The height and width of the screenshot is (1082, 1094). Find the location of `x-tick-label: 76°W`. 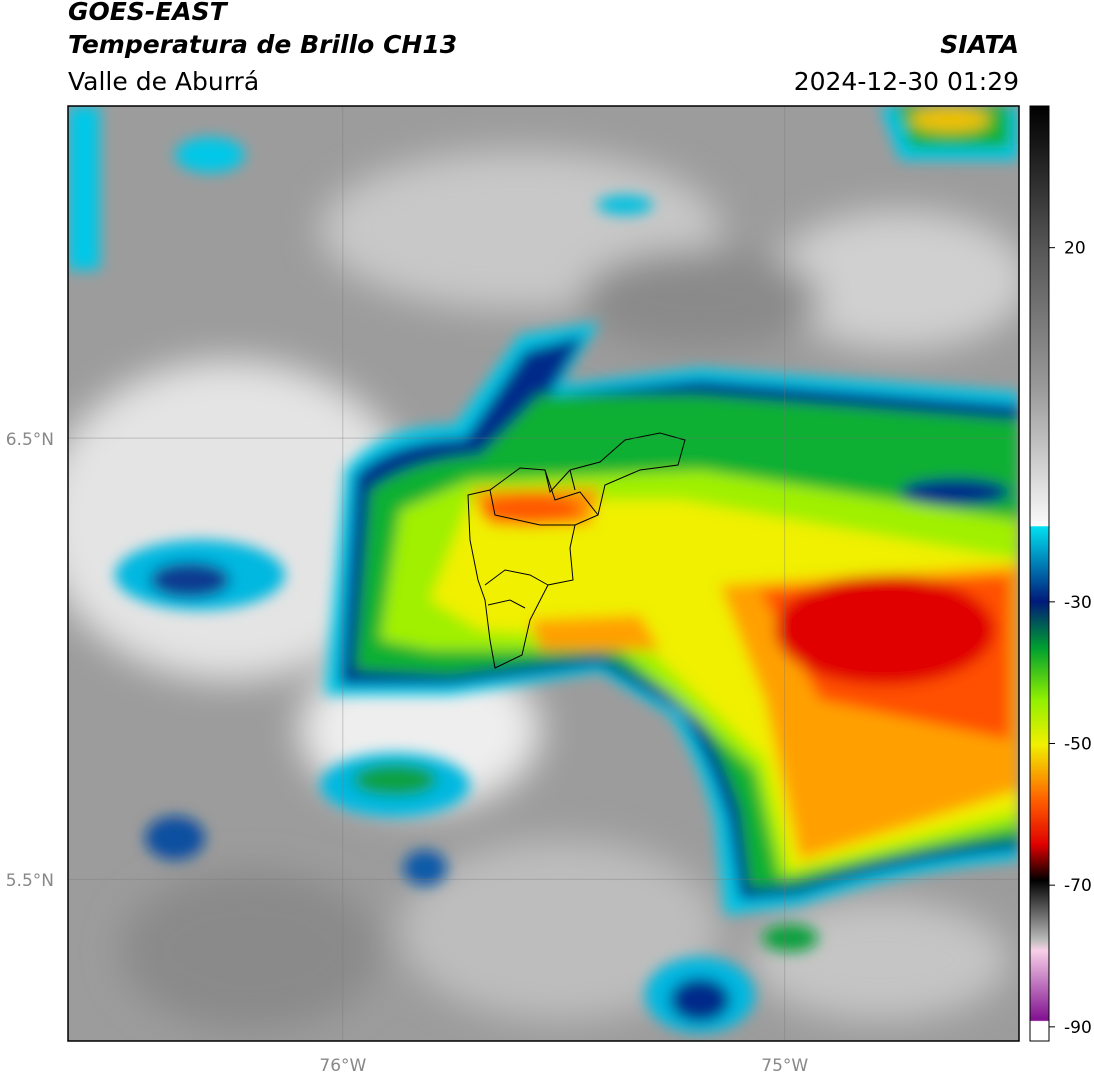

x-tick-label: 76°W is located at coordinates (342, 1066).